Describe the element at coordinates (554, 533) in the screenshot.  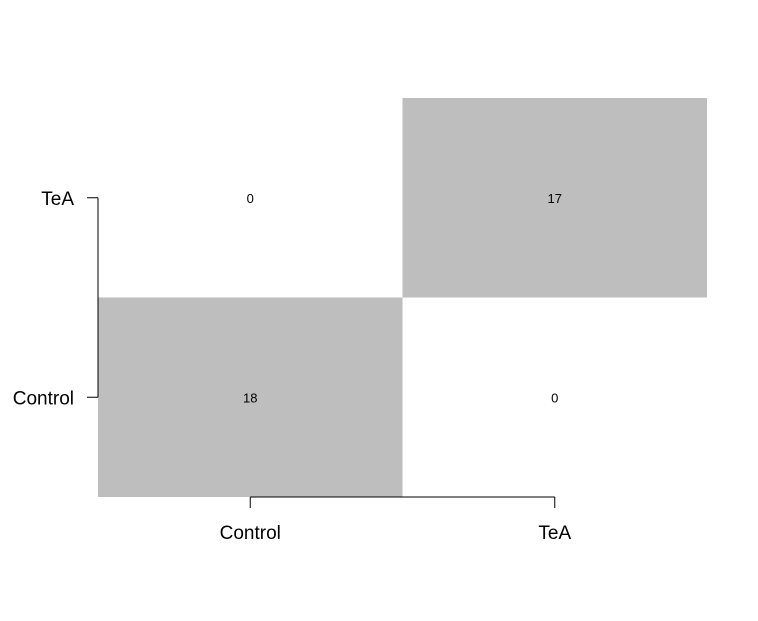
I see `x-tick-label: TeA` at that location.